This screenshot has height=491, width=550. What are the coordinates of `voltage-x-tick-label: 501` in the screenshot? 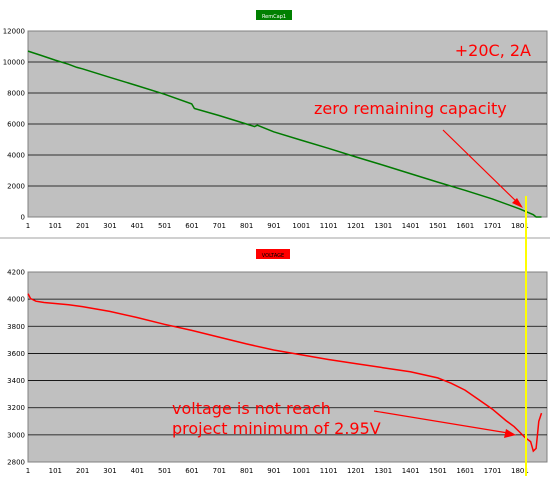 It's located at (164, 471).